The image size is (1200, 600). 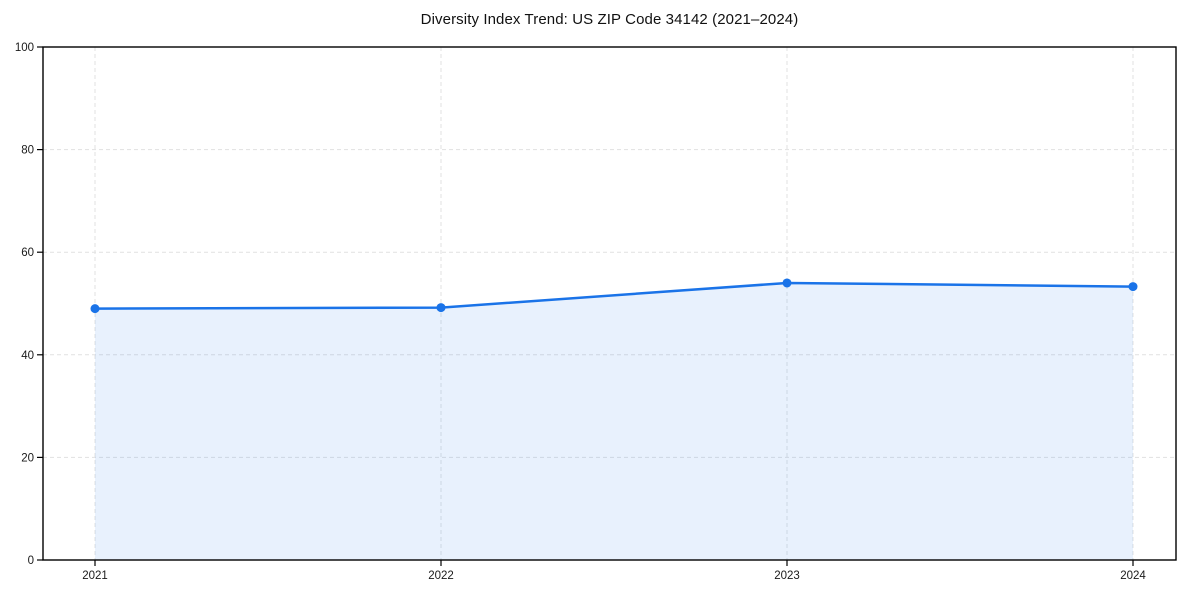 I want to click on x-tick-label: 2023, so click(x=787, y=576).